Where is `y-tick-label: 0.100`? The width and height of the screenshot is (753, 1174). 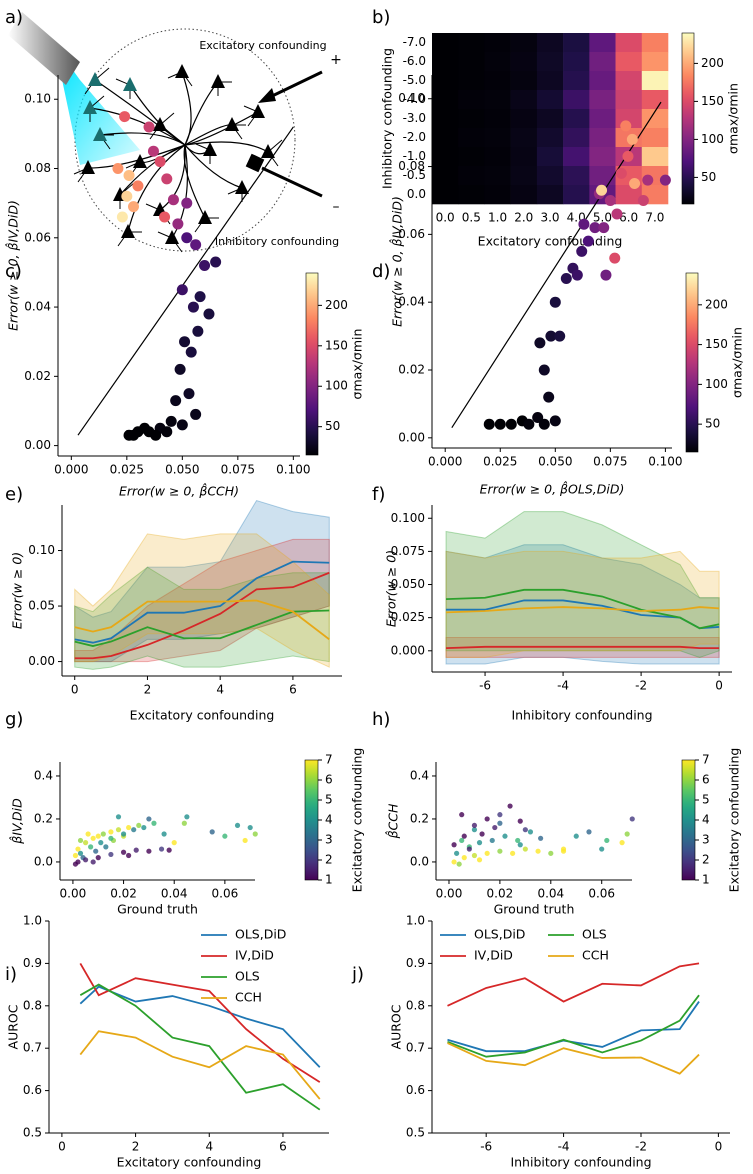 y-tick-label: 0.100 is located at coordinates (408, 518).